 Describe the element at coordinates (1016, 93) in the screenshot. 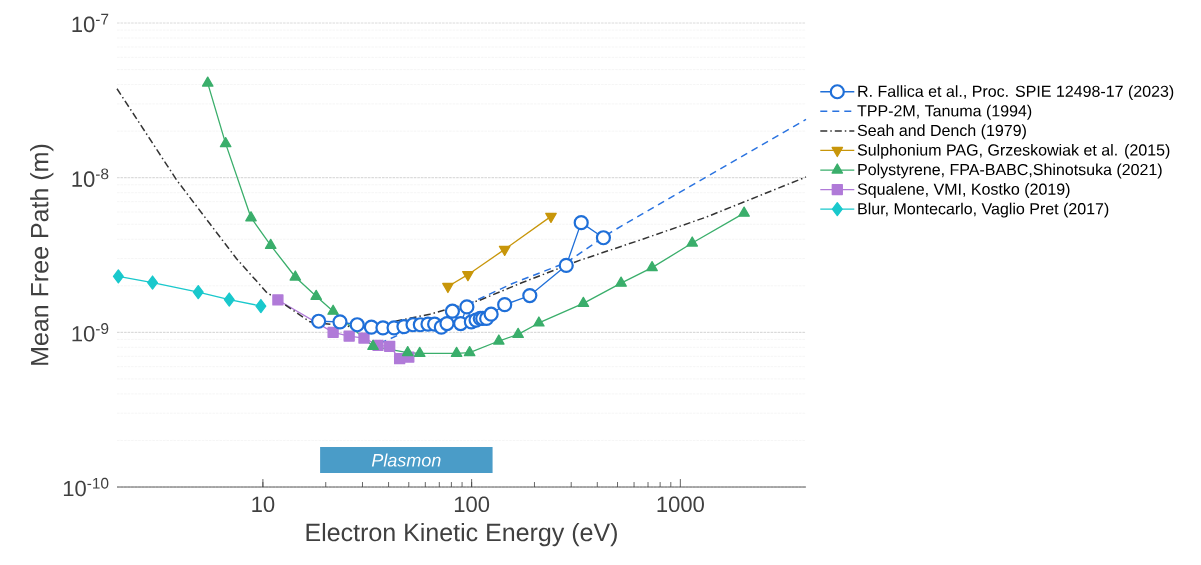

I see `legend-label: R. Fallica et al., Proc. SPIE 12498-17 (2023)` at that location.